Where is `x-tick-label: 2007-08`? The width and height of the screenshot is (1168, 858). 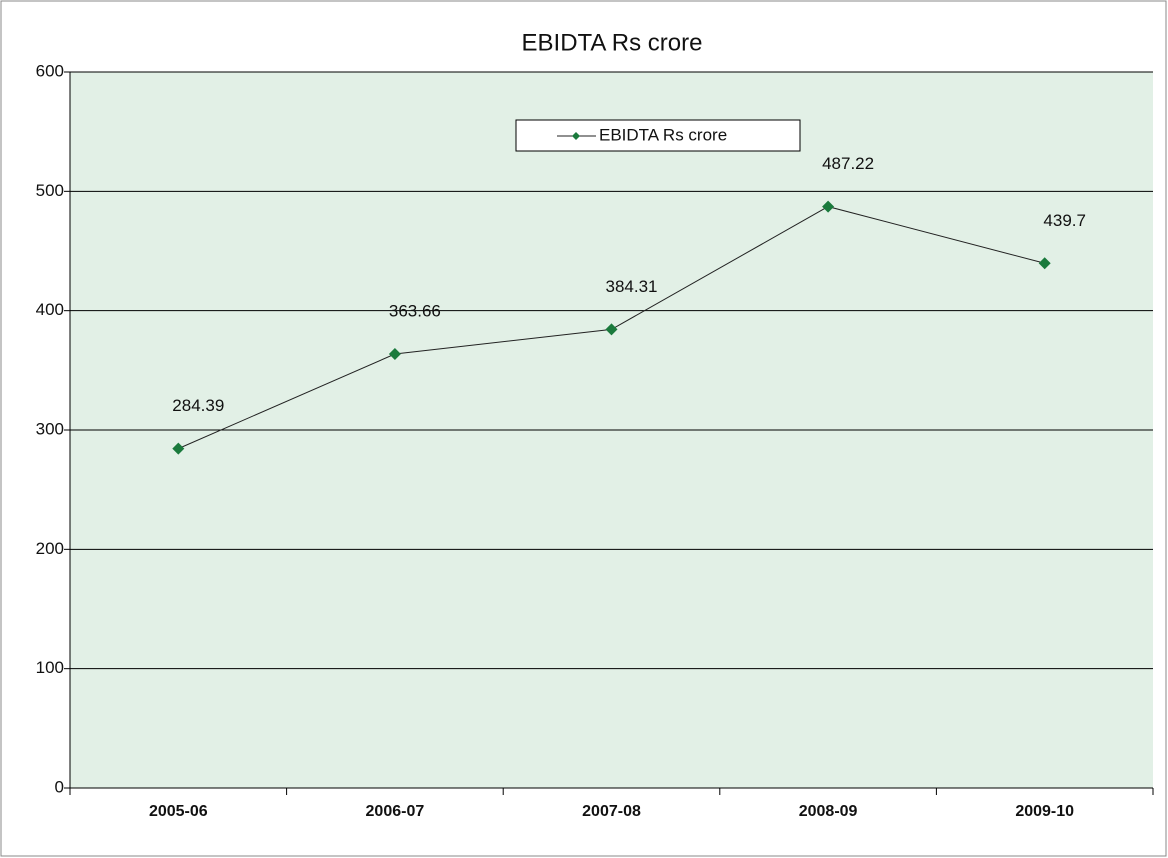 x-tick-label: 2007-08 is located at coordinates (611, 811).